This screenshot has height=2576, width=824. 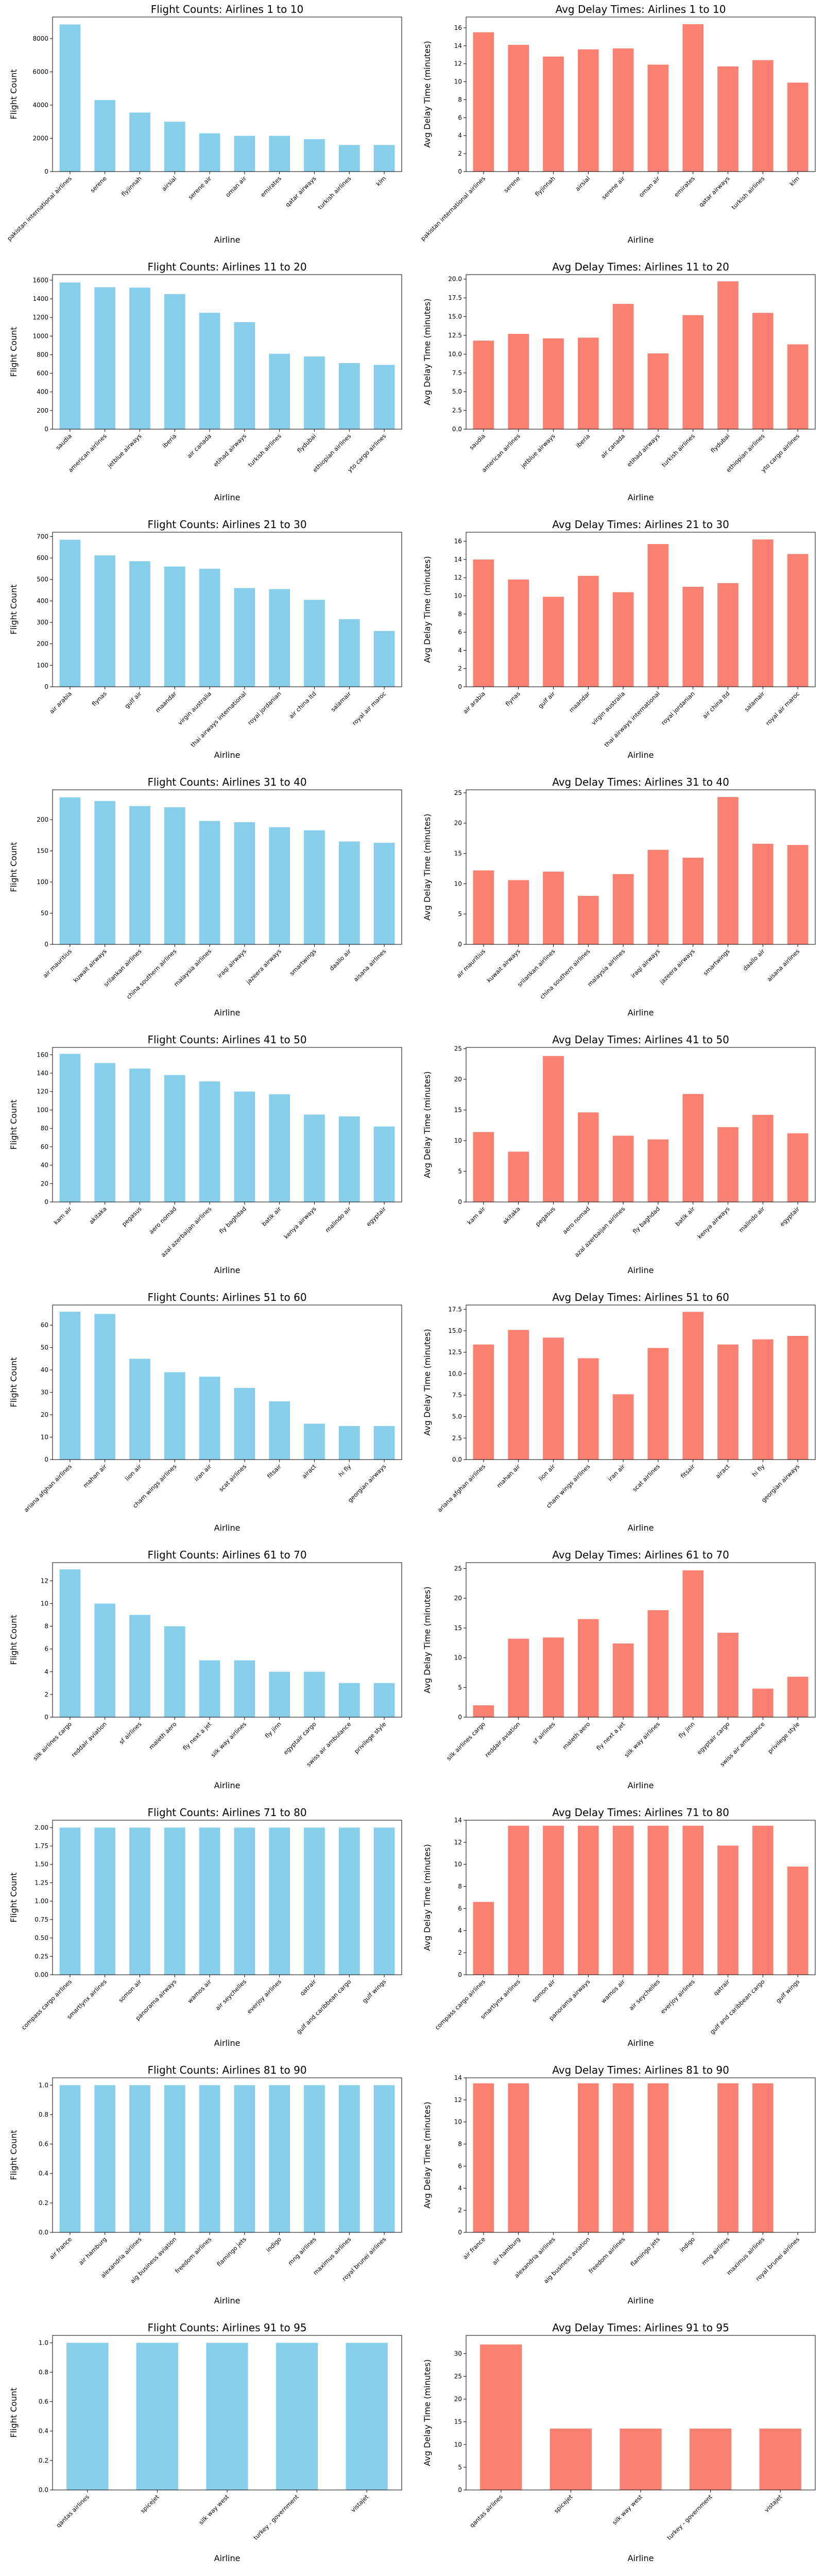 I want to click on y-tick-label: 25, so click(x=458, y=792).